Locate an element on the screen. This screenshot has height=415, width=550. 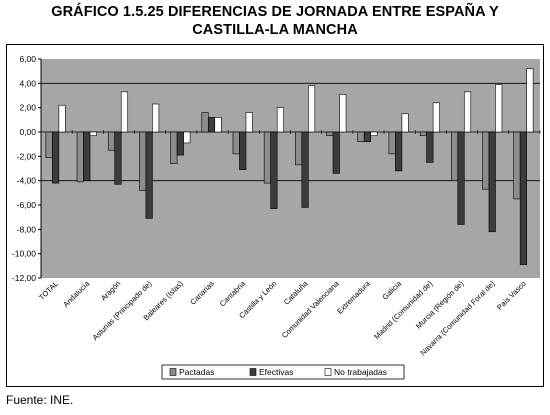
y-tick-label: -12,00 is located at coordinates (24, 278).